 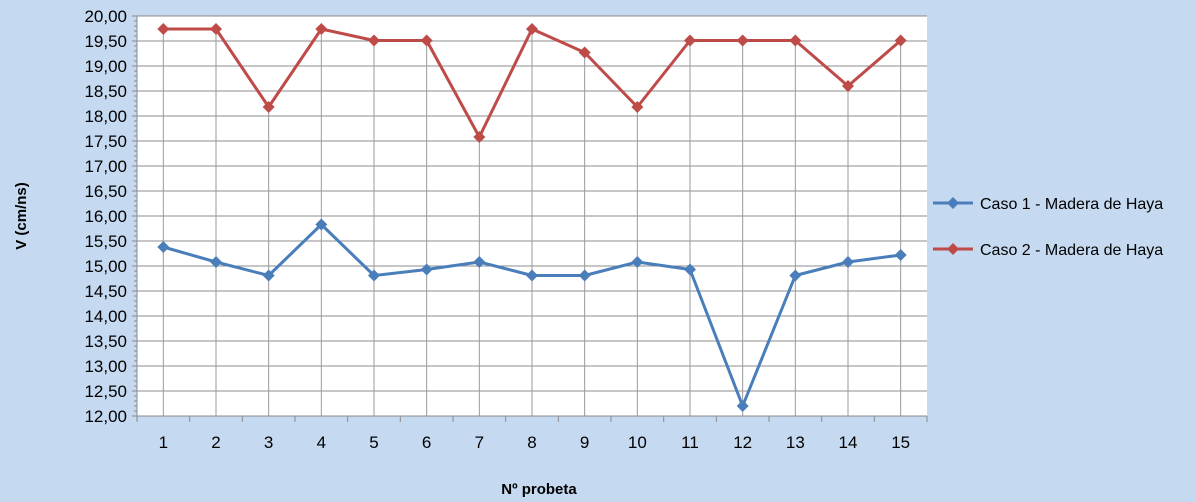 What do you see at coordinates (321, 442) in the screenshot?
I see `x-tick-label: 4` at bounding box center [321, 442].